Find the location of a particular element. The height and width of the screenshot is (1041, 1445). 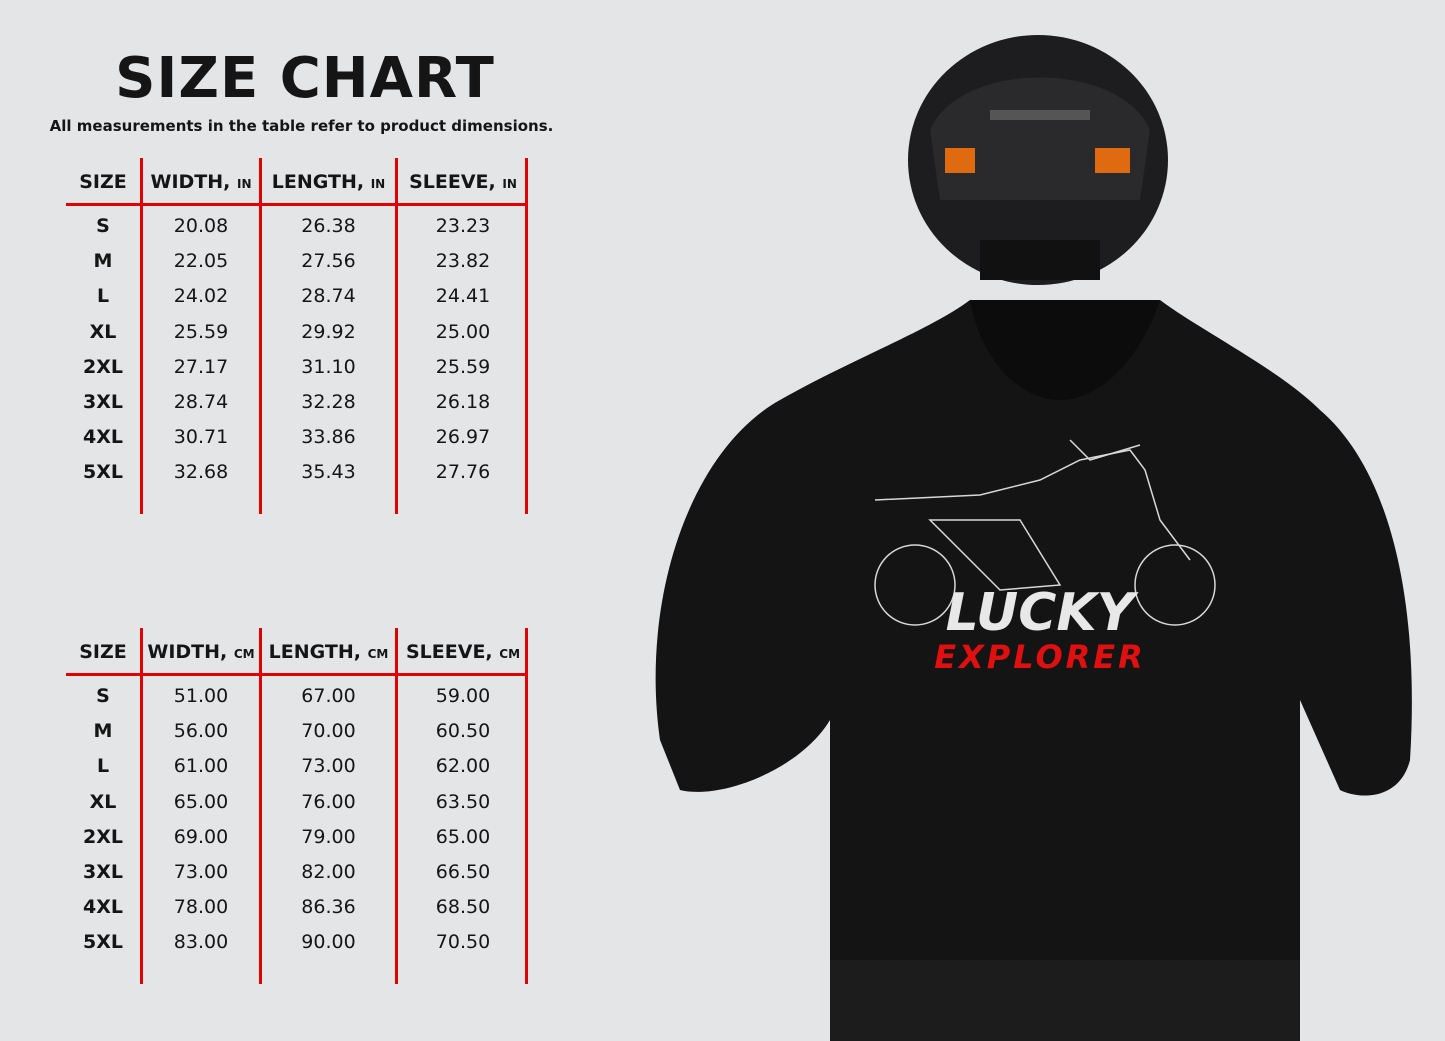

table-cell: 32.68 is located at coordinates (201, 472).